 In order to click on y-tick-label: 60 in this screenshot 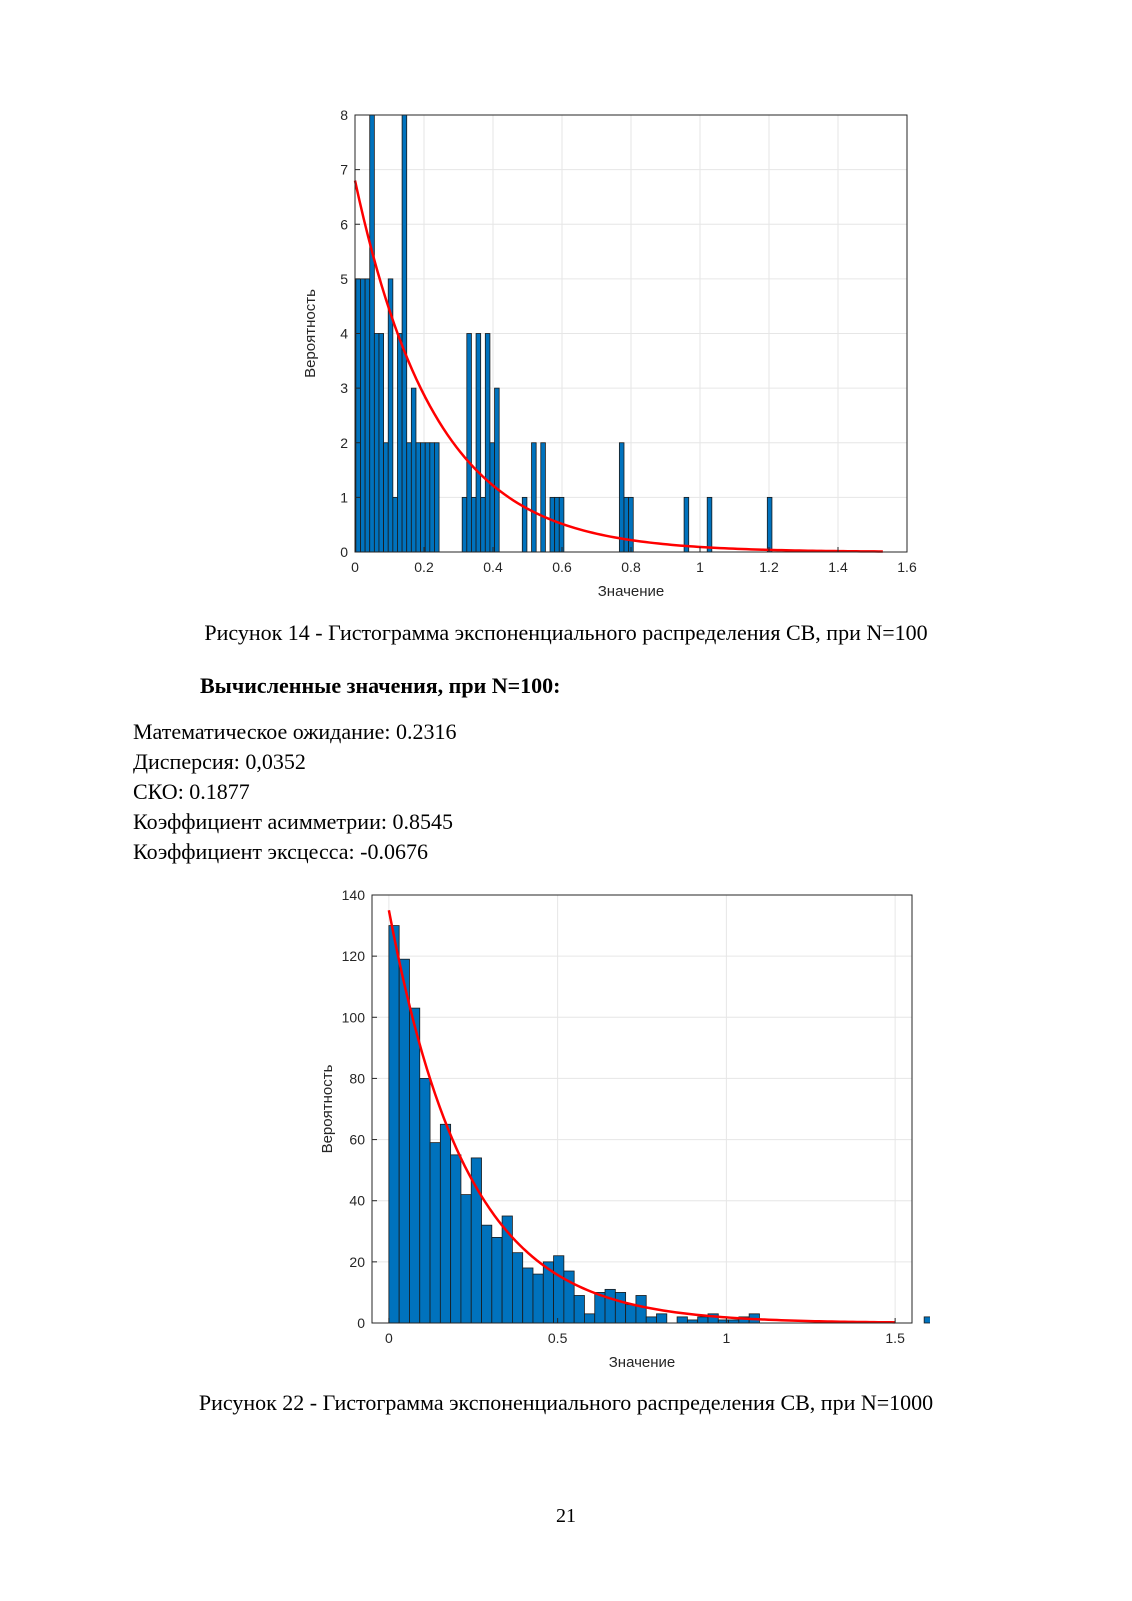, I will do `click(357, 1140)`.